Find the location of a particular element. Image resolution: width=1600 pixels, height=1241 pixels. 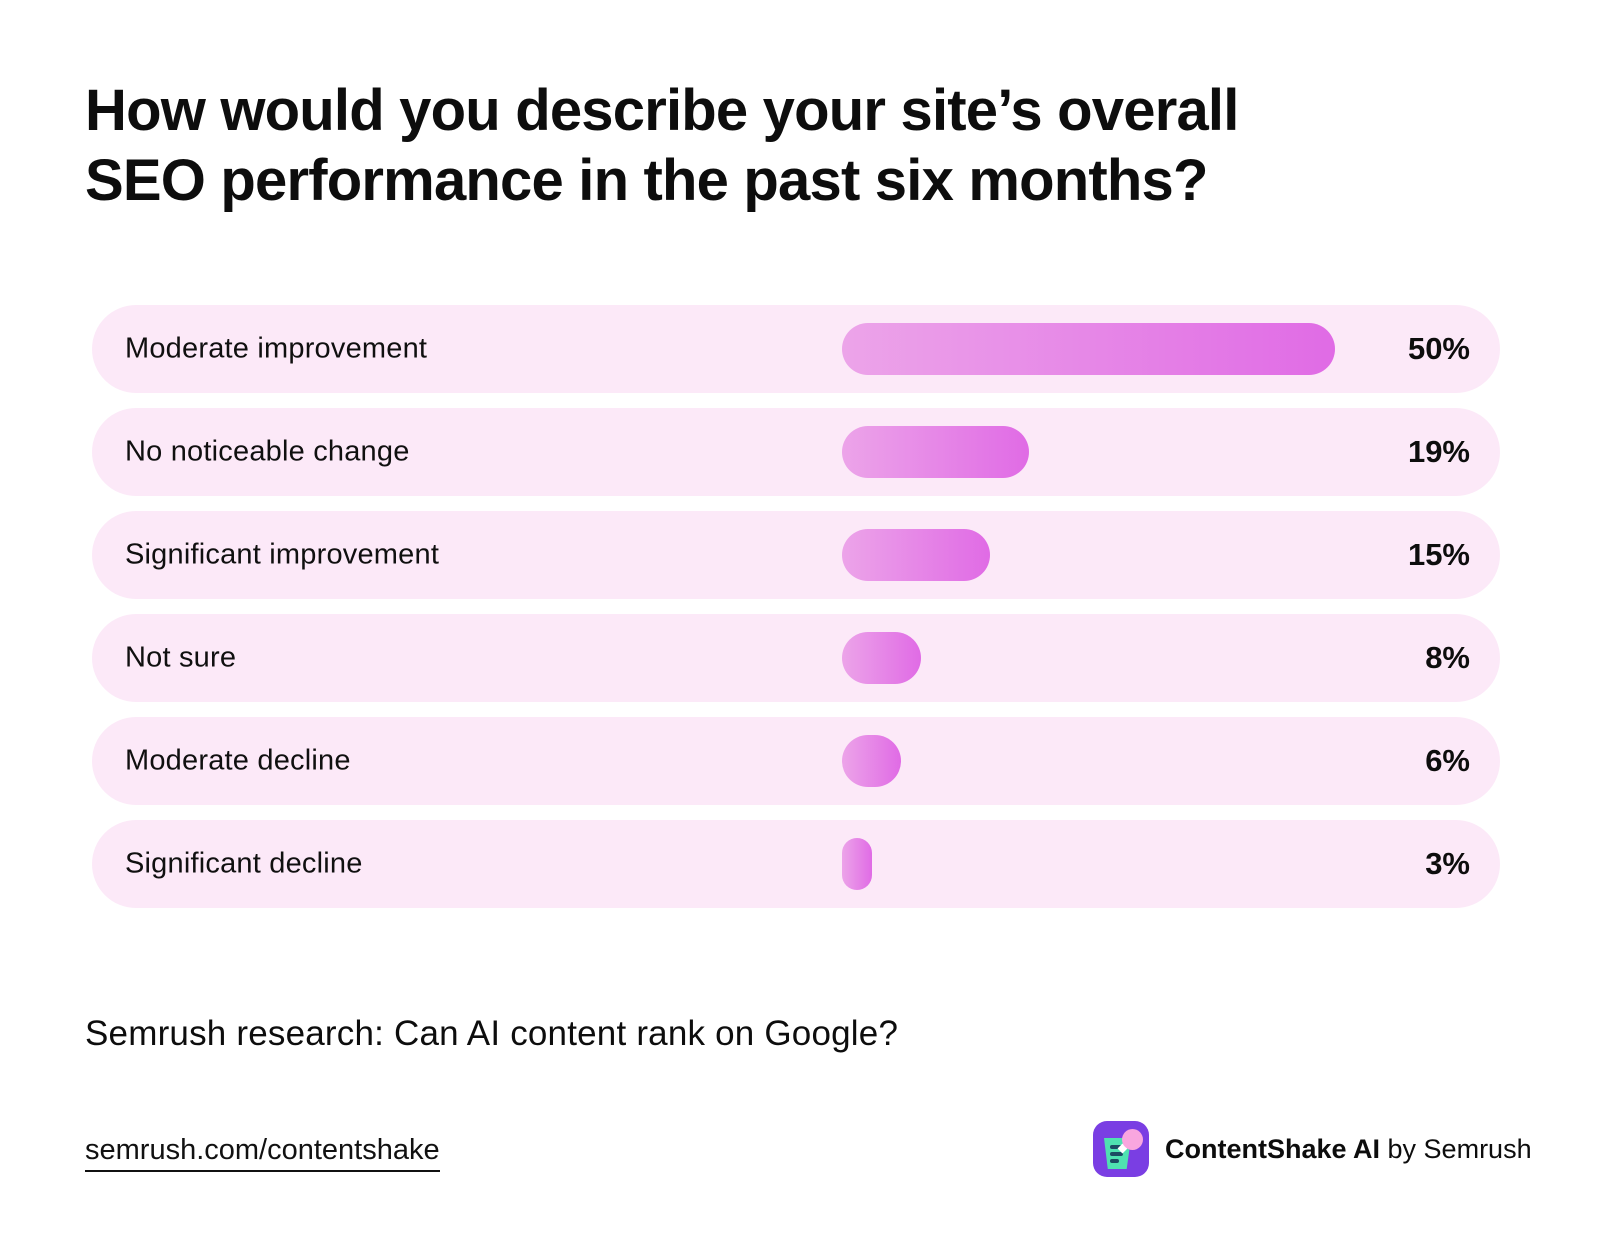

chart-row: Moderate decline 6% is located at coordinates (796, 761).